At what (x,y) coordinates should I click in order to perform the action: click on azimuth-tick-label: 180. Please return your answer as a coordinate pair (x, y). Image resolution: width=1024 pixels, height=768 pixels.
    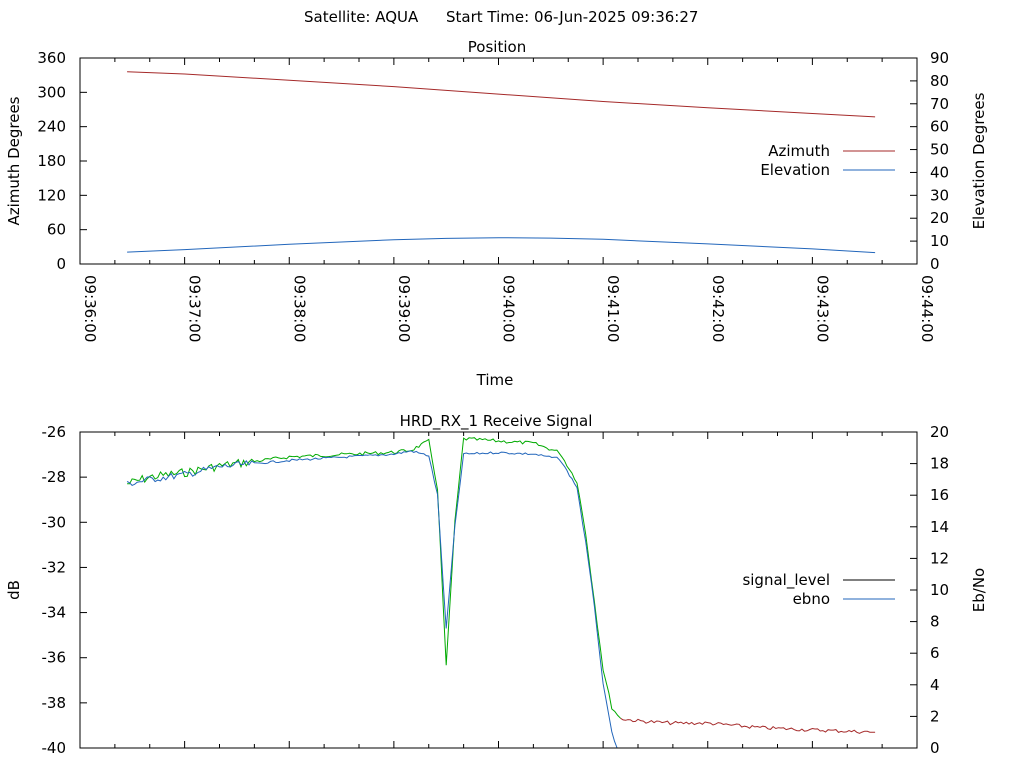
    Looking at the image, I should click on (51, 161).